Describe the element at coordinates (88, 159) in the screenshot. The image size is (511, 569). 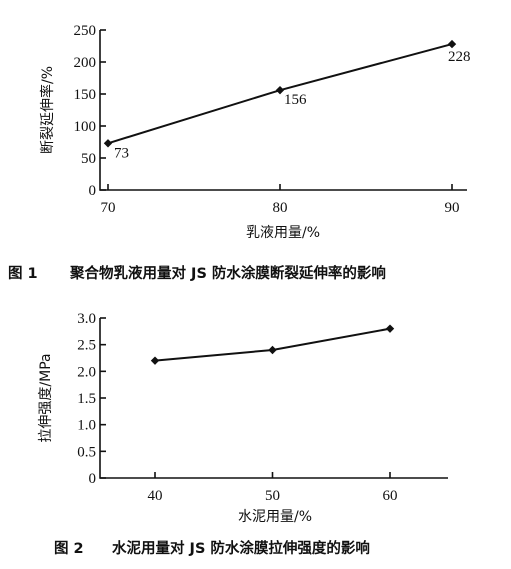
I see `chart-1-y-tick-label: 50` at that location.